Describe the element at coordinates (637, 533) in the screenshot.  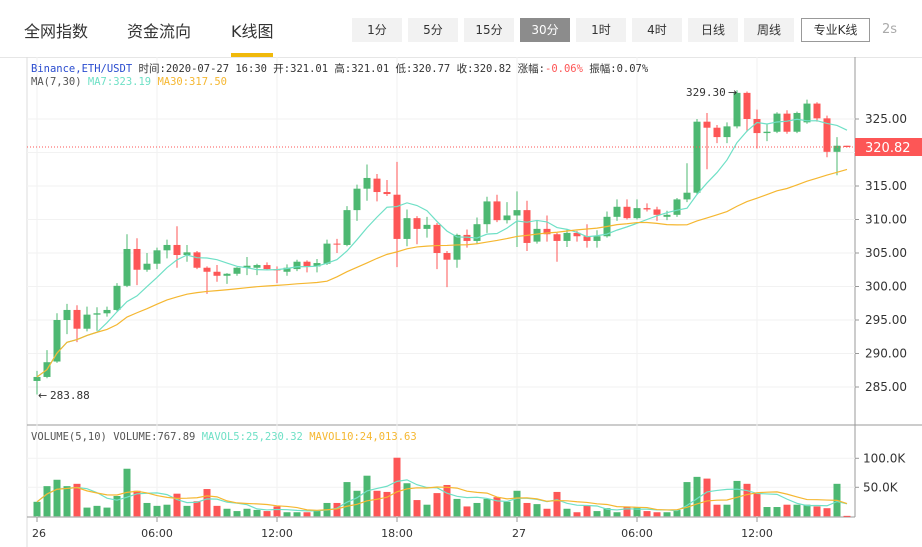
I see `x-tick-label: 06:00` at that location.